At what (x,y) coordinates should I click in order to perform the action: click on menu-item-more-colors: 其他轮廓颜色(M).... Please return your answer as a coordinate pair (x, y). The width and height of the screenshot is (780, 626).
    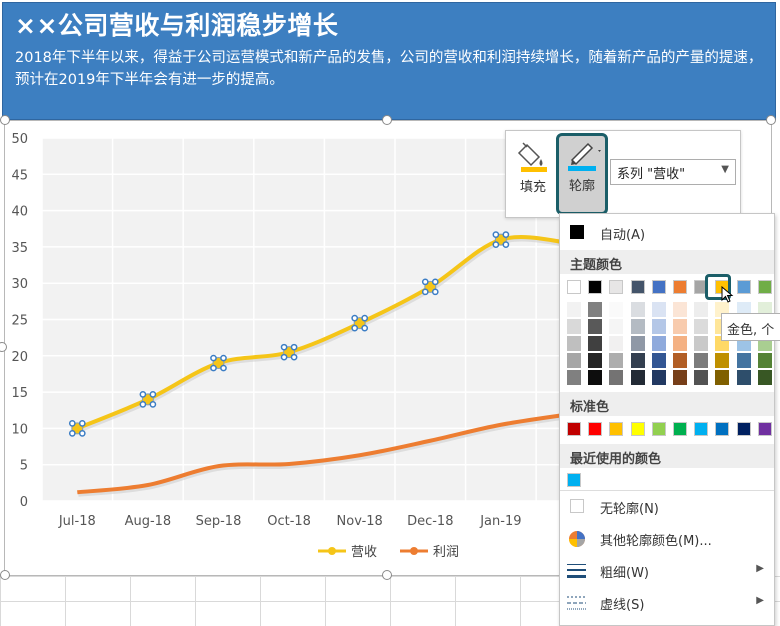
    Looking at the image, I should click on (667, 539).